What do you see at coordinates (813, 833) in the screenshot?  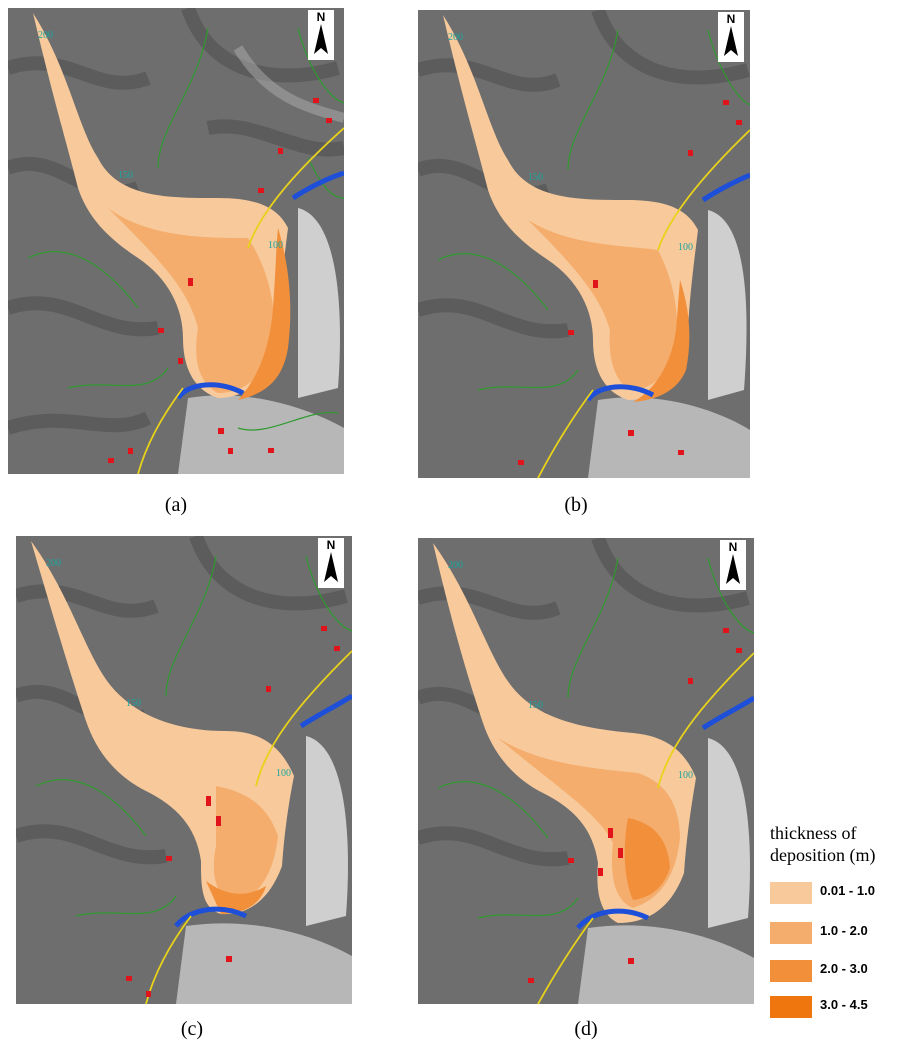 I see `legend-title-line1: thickness of` at bounding box center [813, 833].